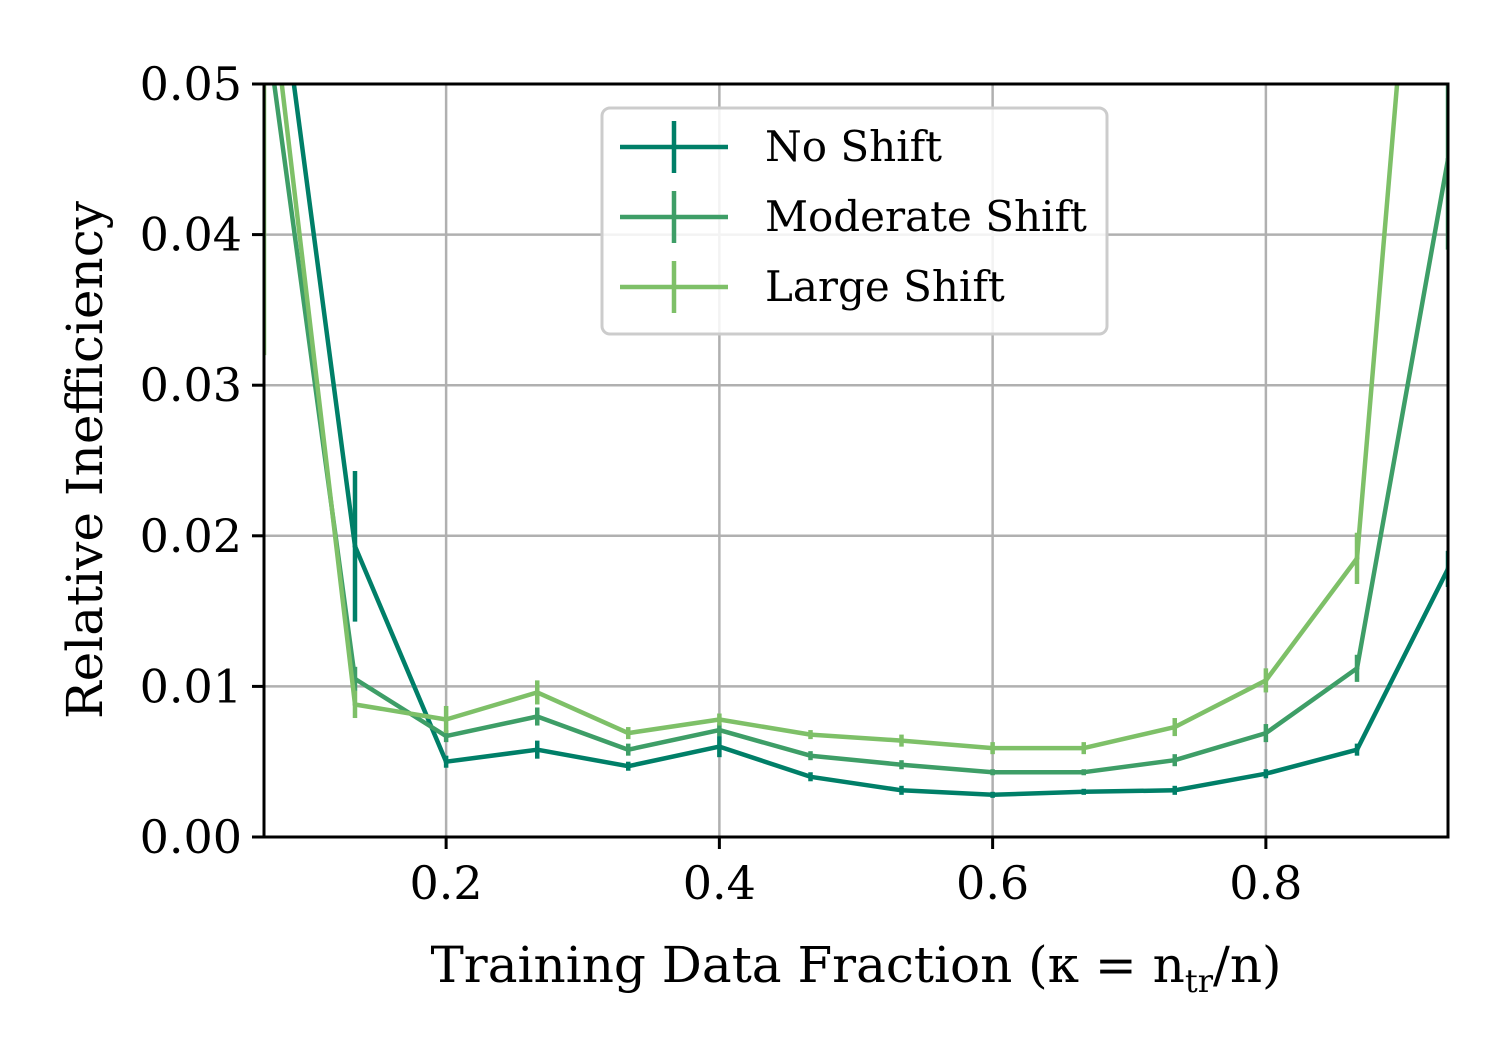 Image resolution: width=1511 pixels, height=1063 pixels. What do you see at coordinates (191, 837) in the screenshot?
I see `y-tick-label: 0.00` at bounding box center [191, 837].